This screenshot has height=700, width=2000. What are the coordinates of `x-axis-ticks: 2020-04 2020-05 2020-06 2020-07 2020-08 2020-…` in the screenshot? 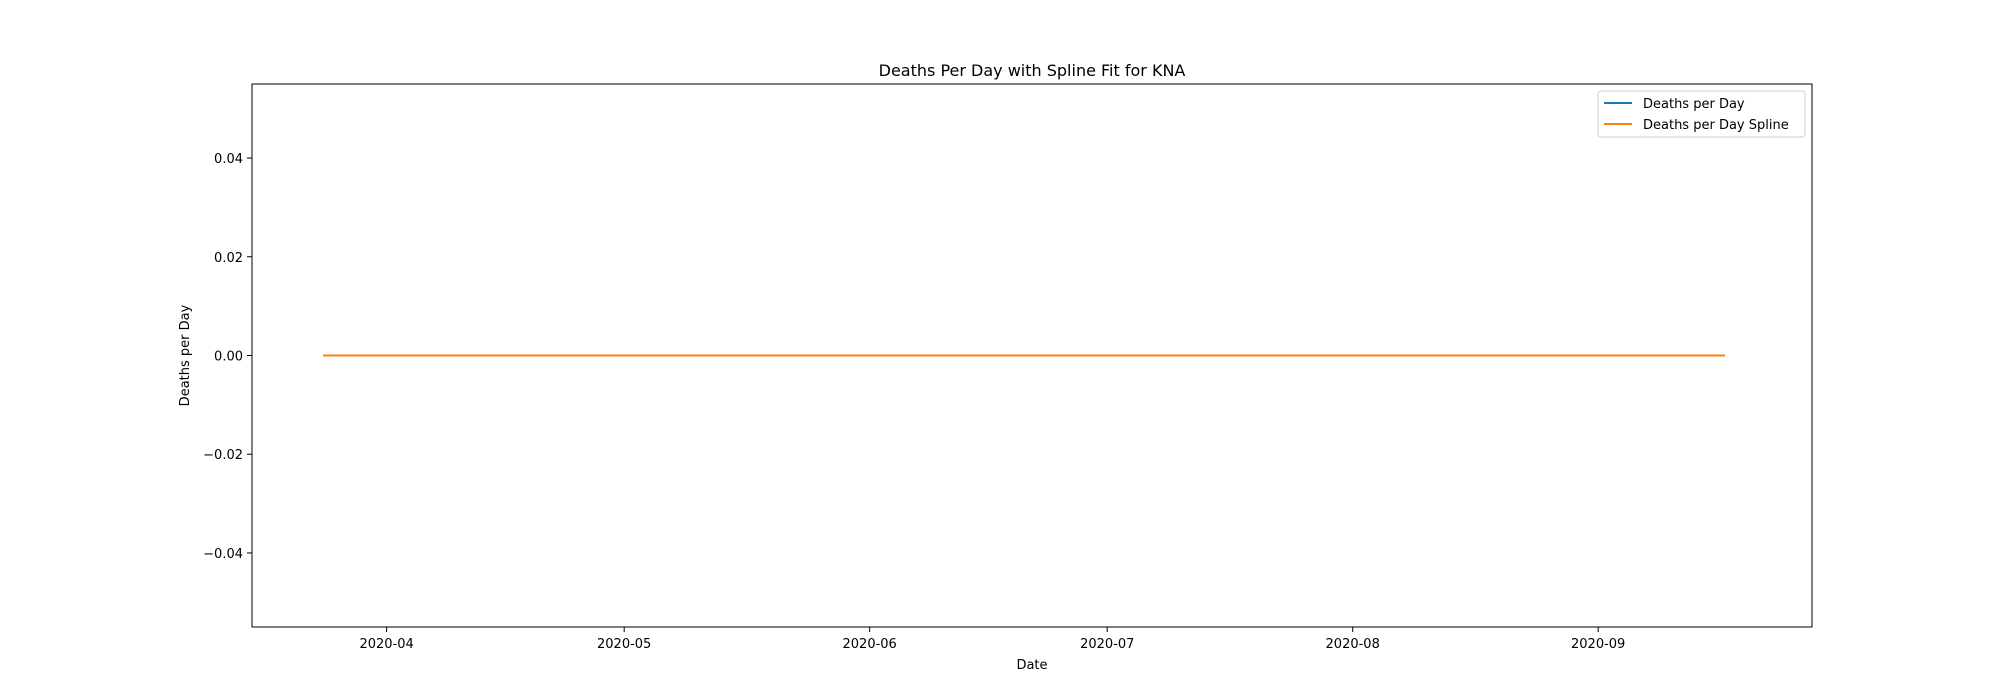 It's located at (992, 639).